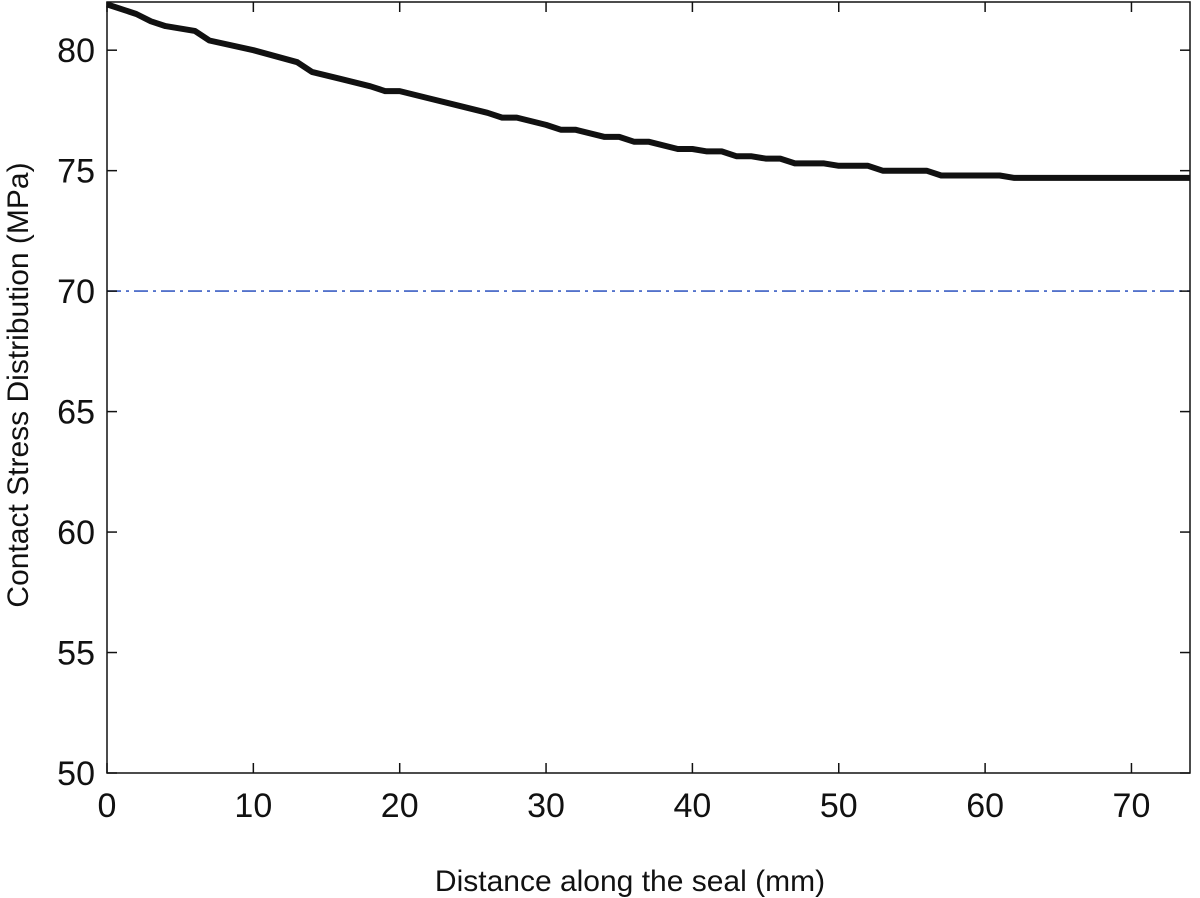  What do you see at coordinates (546, 806) in the screenshot?
I see `x-tick-label: 30` at bounding box center [546, 806].